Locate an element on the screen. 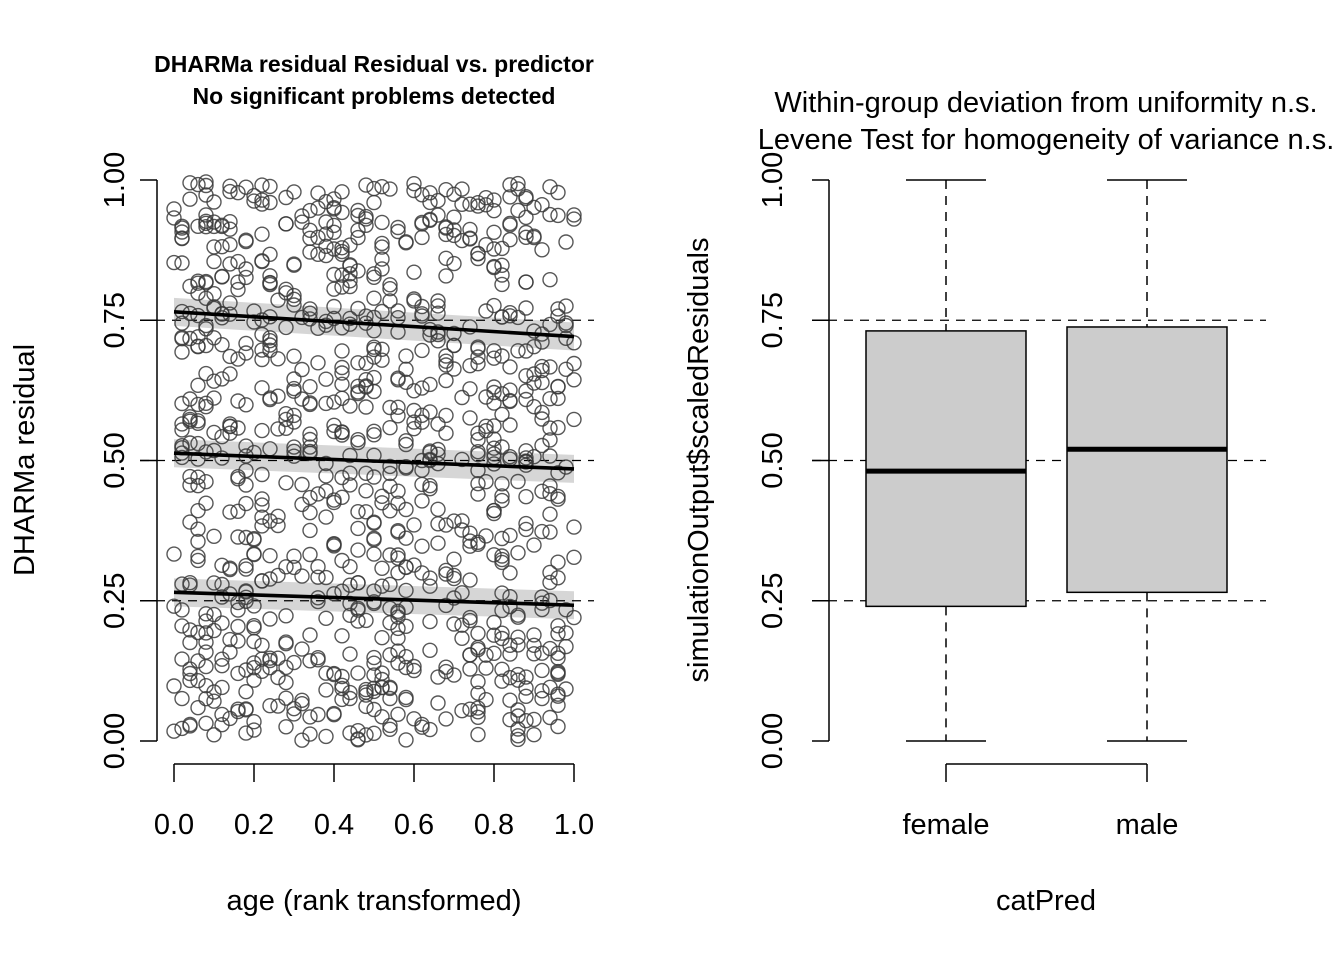 This screenshot has width=1344, height=960. x-tick-label: 1.0 is located at coordinates (574, 825).